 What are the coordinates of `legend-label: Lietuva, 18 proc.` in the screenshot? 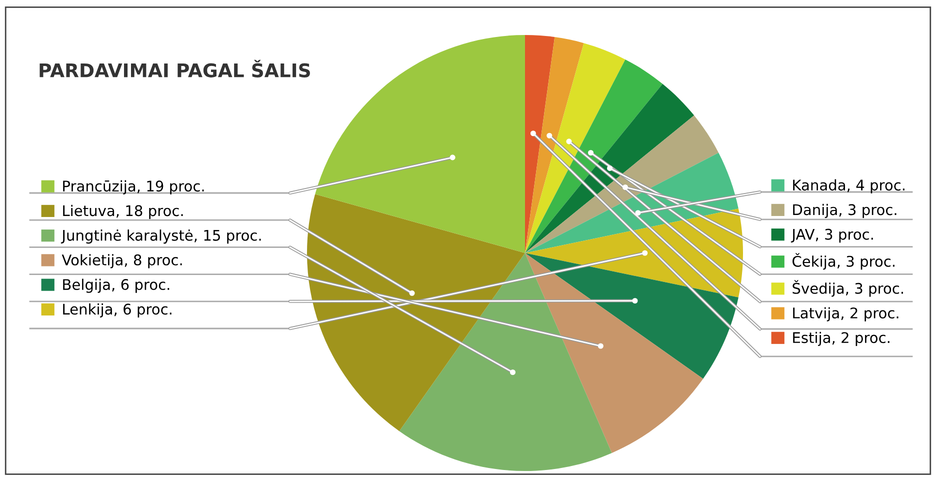 It's located at (123, 212).